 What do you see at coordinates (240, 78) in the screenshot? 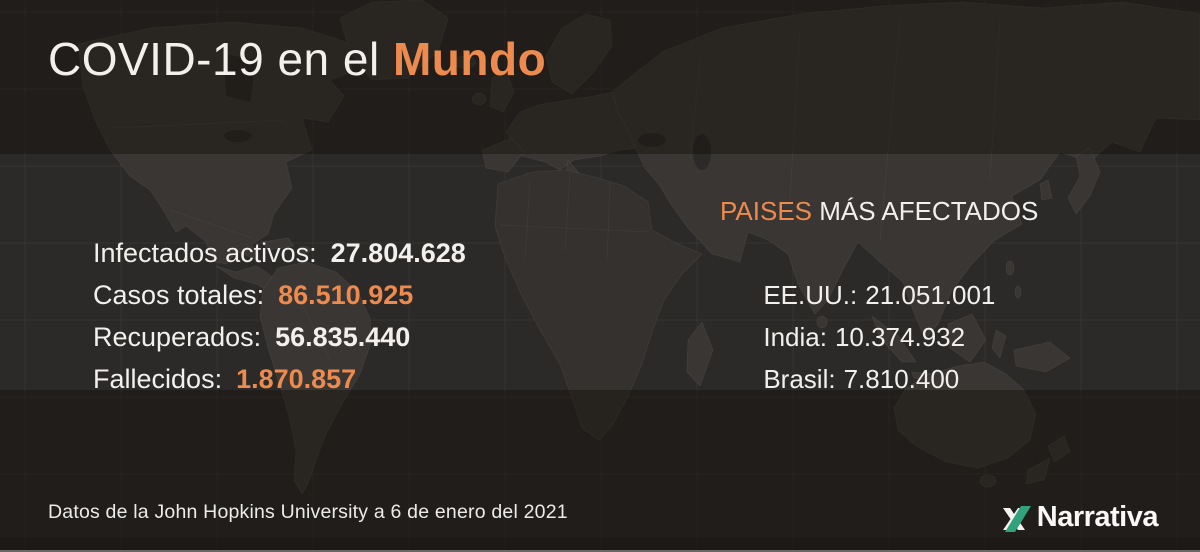
I see `hudson-bay` at bounding box center [240, 78].